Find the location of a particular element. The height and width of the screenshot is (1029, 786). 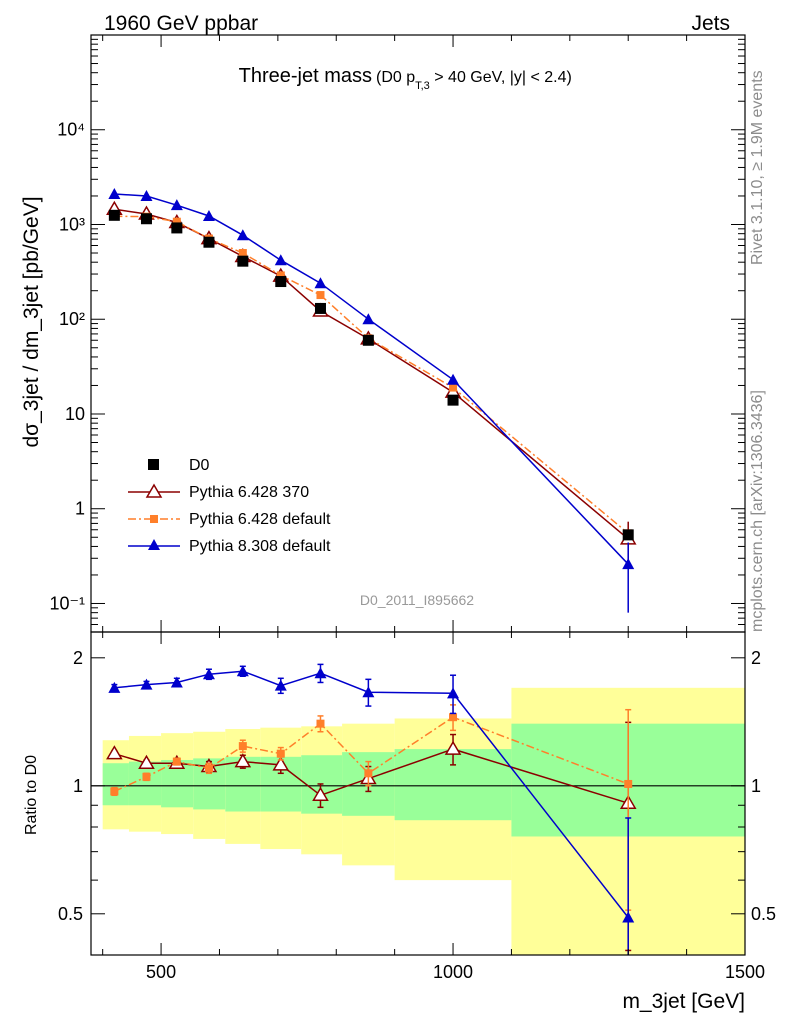

side-label-bottom: mcplots.cern.ch [arXiv:1306.3436] is located at coordinates (757, 511).